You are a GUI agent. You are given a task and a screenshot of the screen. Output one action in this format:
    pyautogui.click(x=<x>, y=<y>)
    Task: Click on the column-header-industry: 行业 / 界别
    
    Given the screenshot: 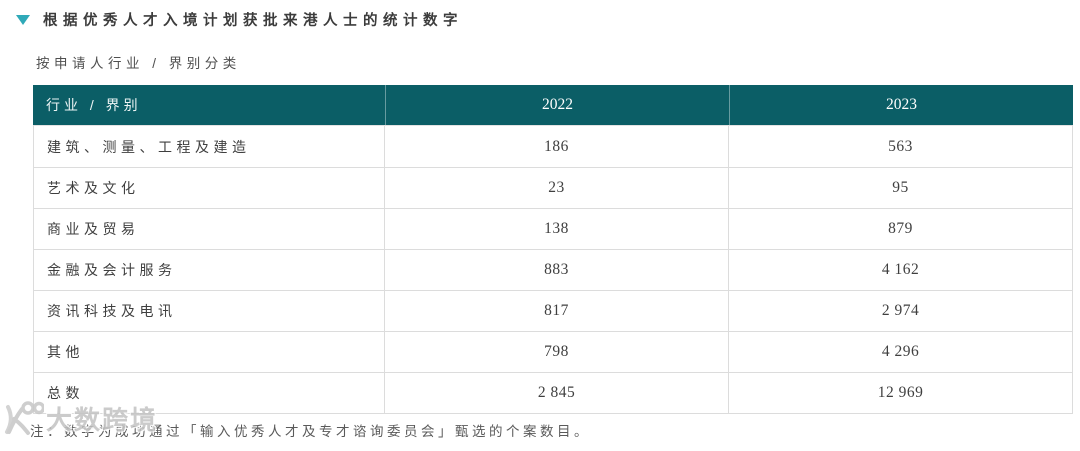 What is the action you would take?
    pyautogui.click(x=94, y=105)
    